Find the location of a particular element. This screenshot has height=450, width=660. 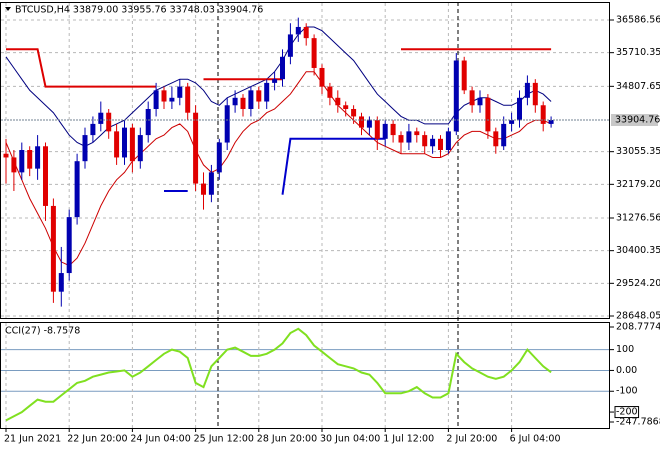

y-tick-label: 30400.35 is located at coordinates (638, 250).